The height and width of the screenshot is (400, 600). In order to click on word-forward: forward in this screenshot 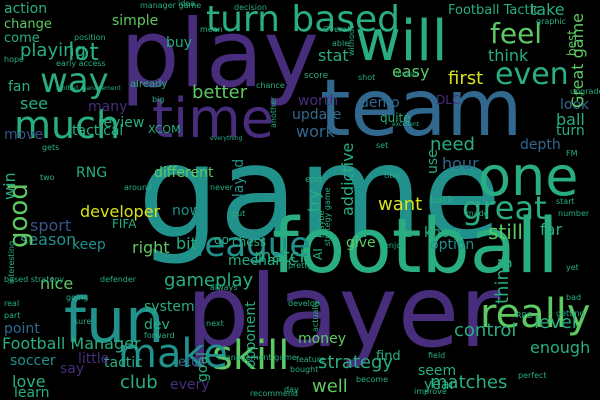, I will do `click(159, 335)`.